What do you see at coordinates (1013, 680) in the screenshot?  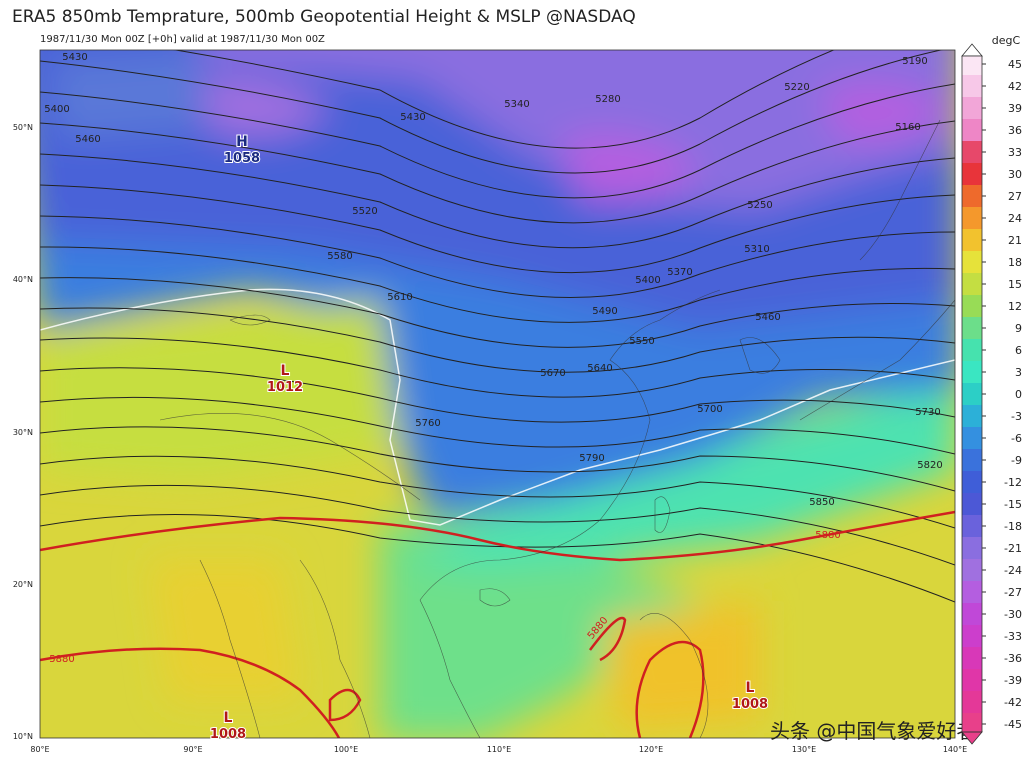 I see `colorbar-tick-label: -39` at bounding box center [1013, 680].